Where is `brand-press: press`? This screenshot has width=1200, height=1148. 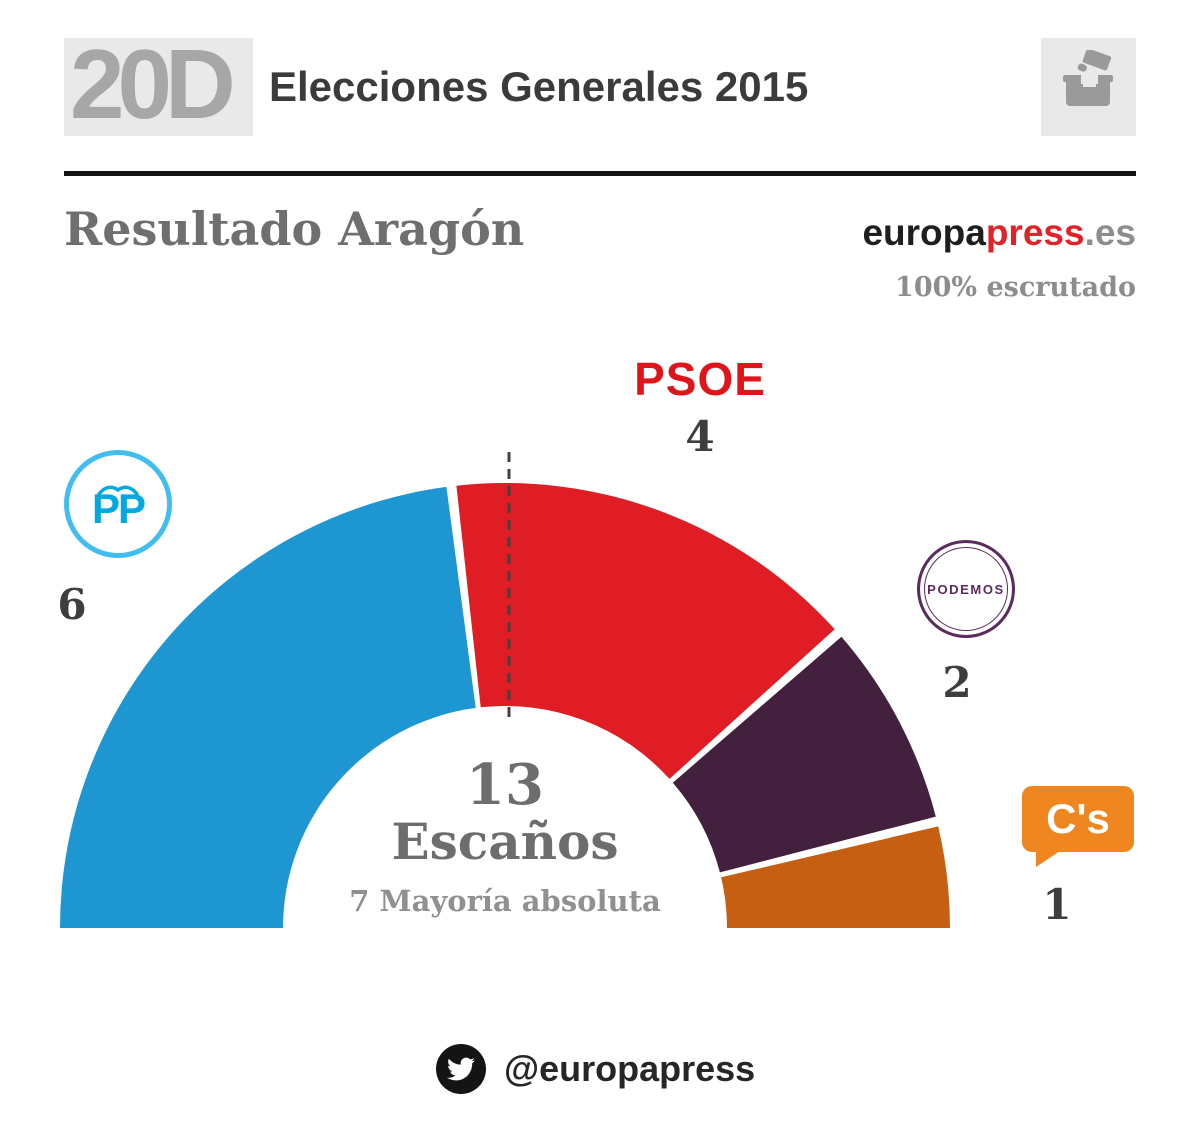
brand-press: press is located at coordinates (1035, 232).